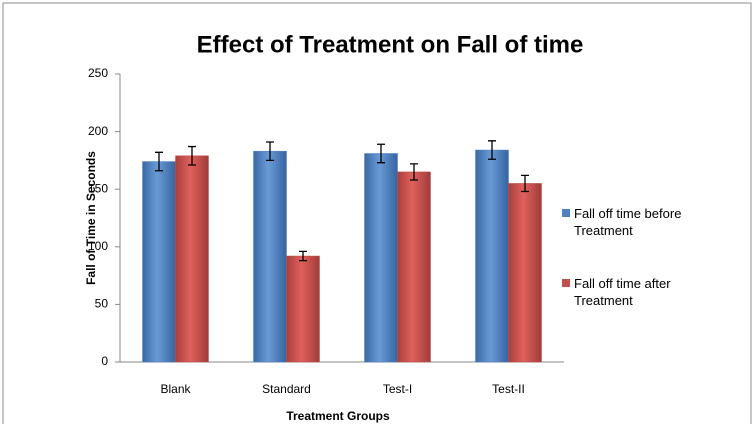 The height and width of the screenshot is (424, 755). I want to click on legend-entry: Fall off time before Treatment, so click(638, 222).